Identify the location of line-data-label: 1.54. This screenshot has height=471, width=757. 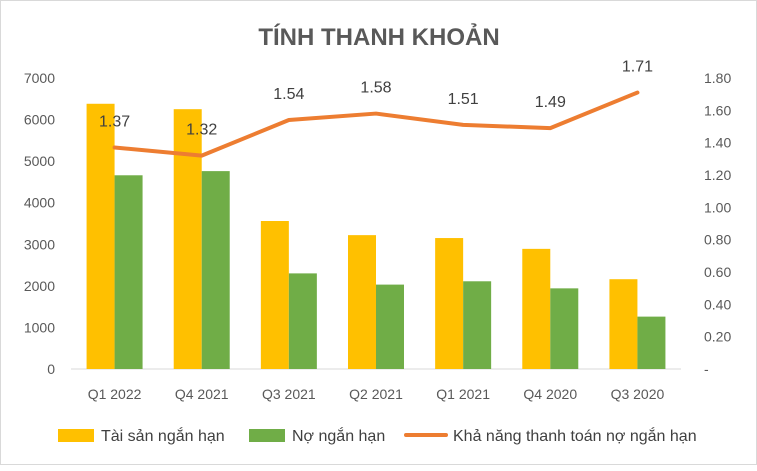
(288, 94).